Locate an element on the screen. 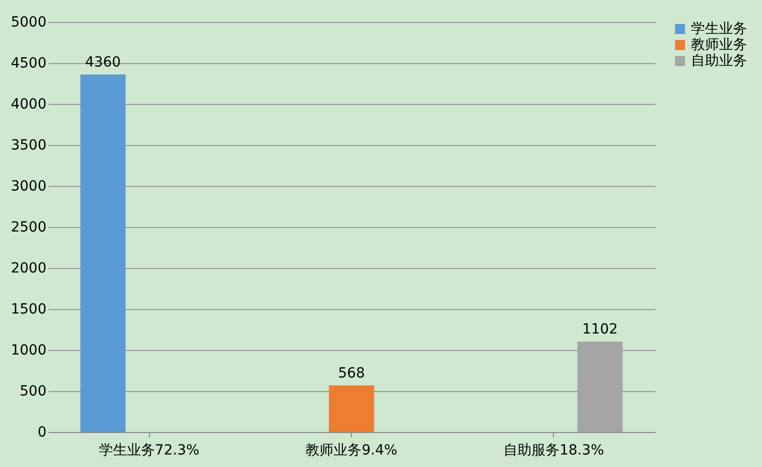  x-tick-label: 自助服务18.3% is located at coordinates (554, 450).